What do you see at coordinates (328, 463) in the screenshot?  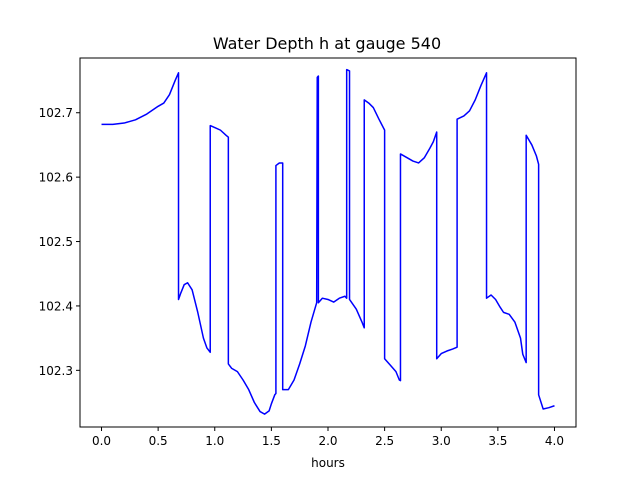 I see `x-axis-label: hours` at bounding box center [328, 463].